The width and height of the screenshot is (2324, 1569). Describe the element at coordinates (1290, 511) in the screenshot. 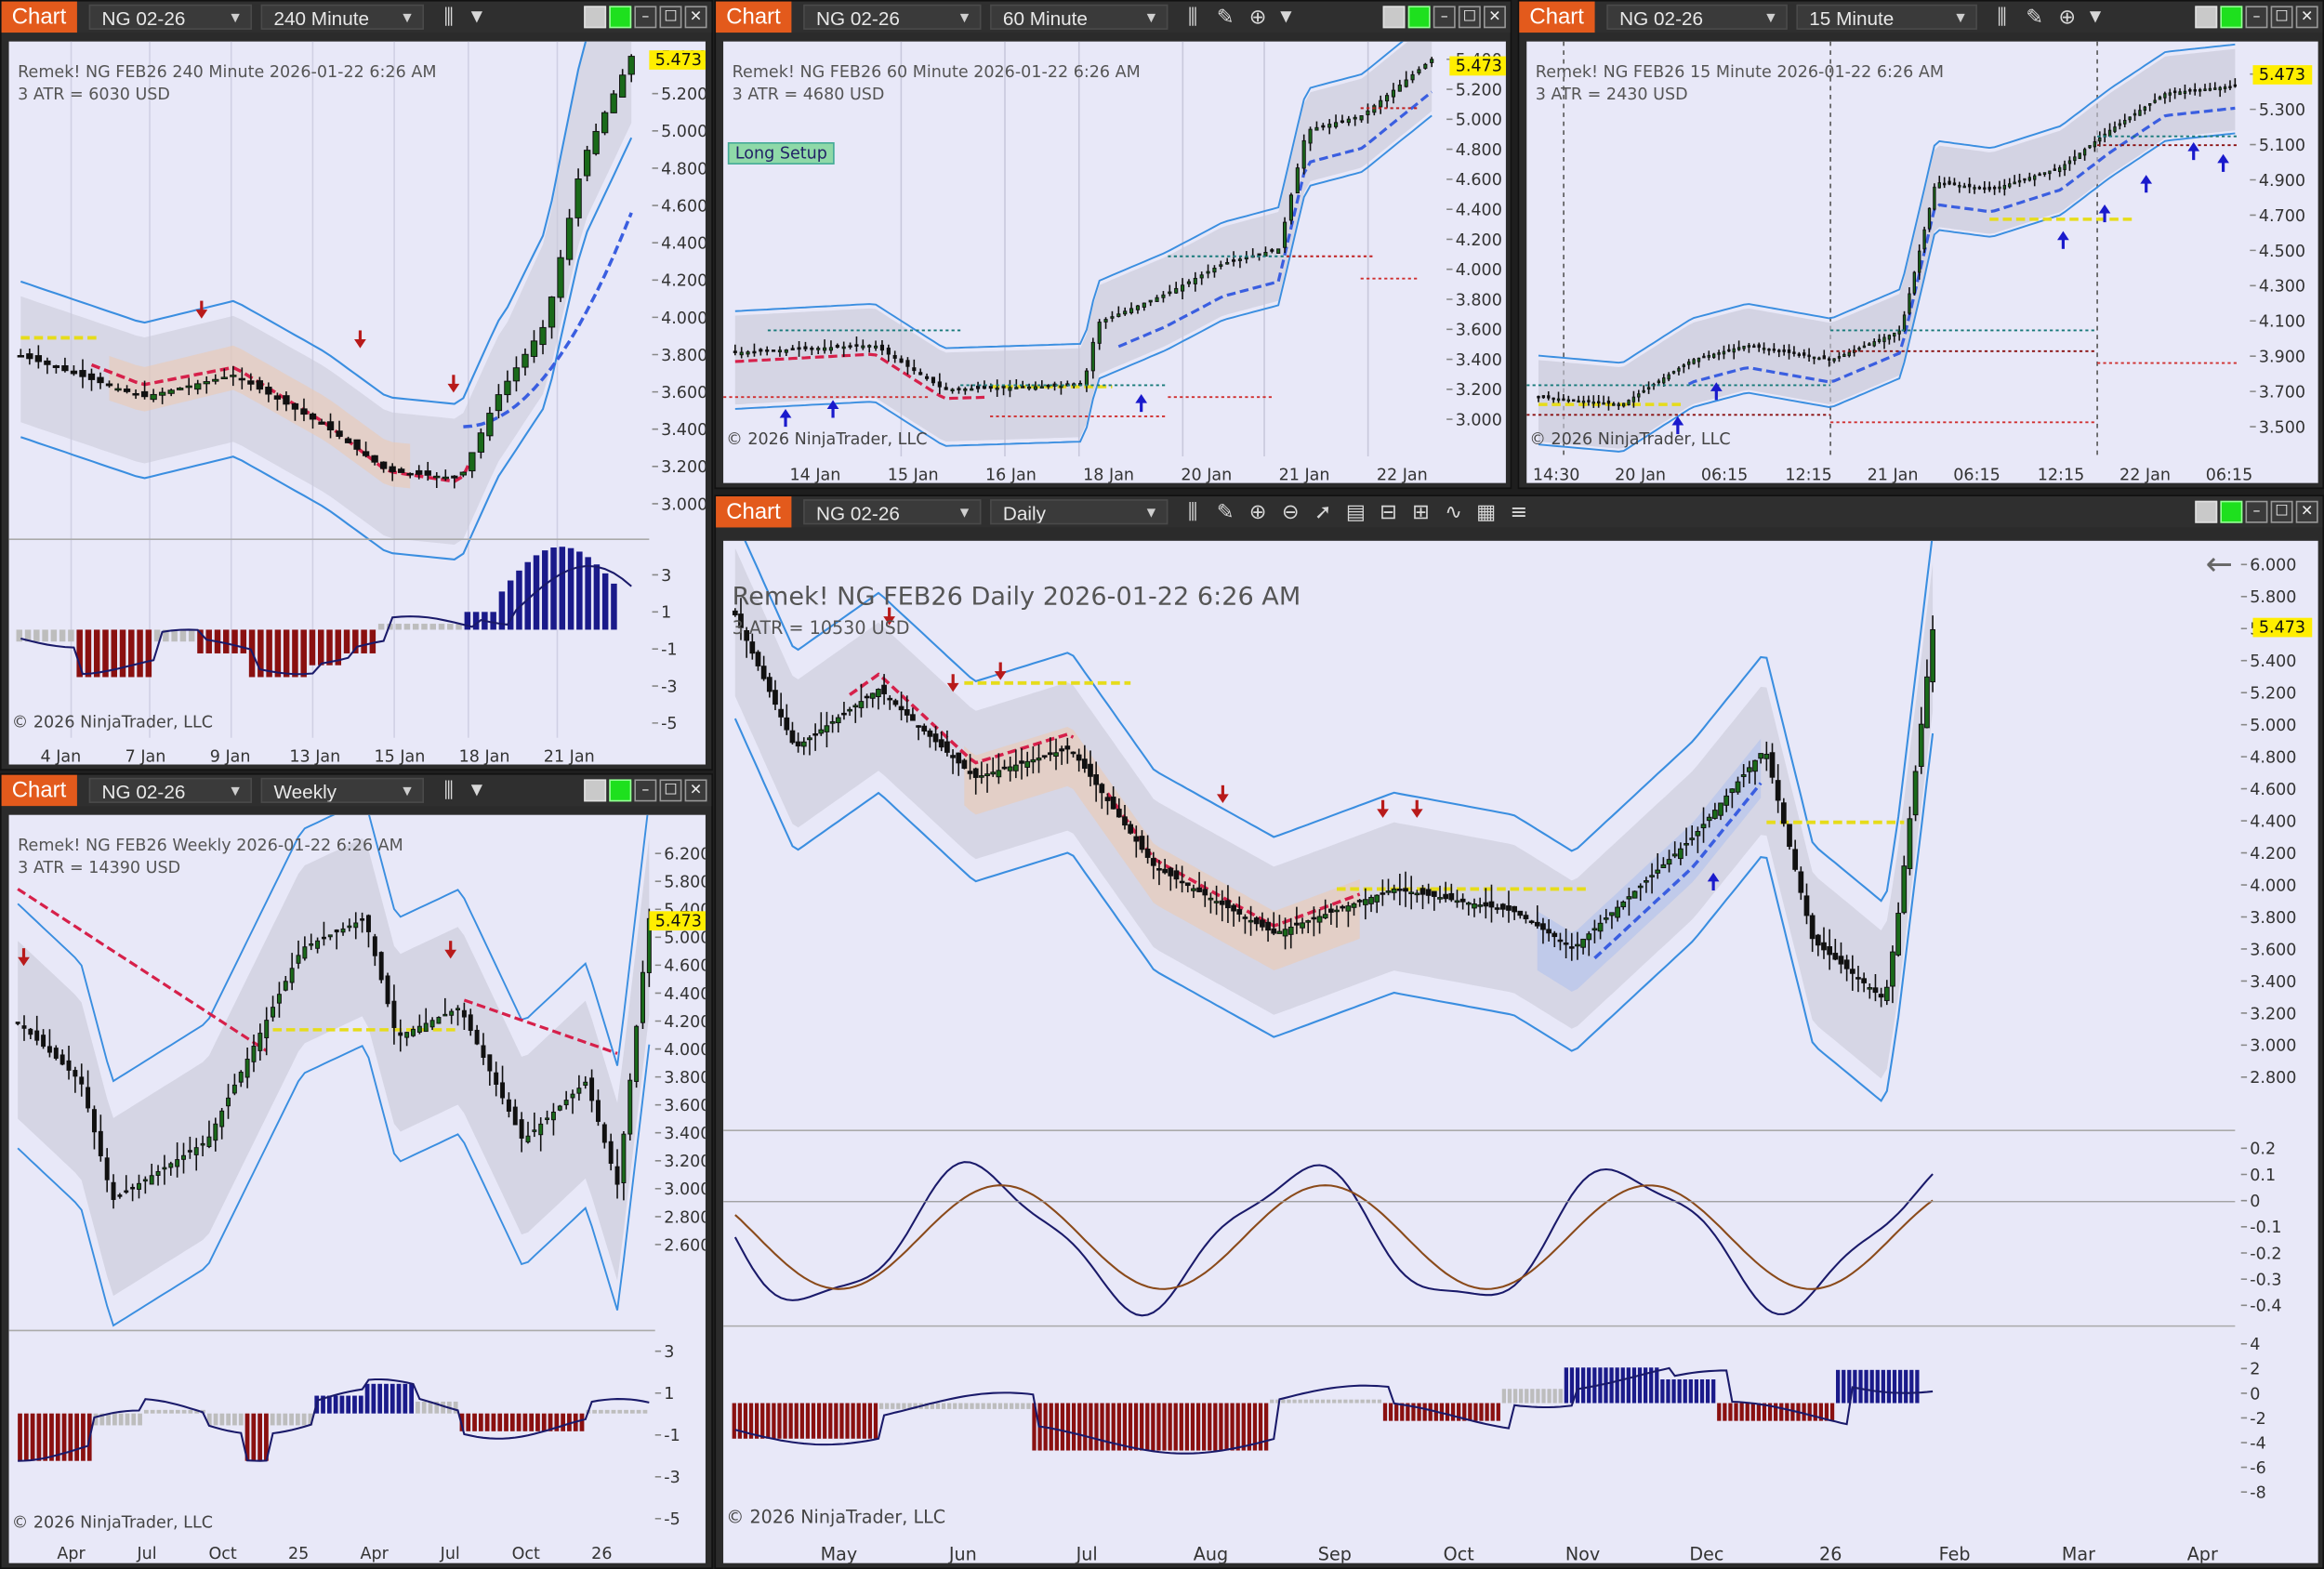

I see `zoom-out-icon: ⊖` at that location.